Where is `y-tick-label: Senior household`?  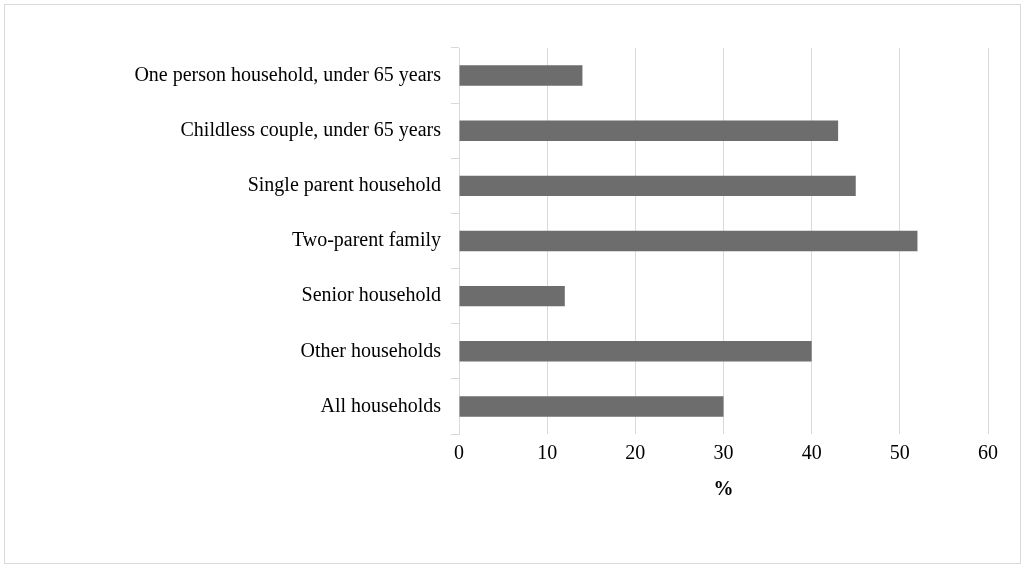
y-tick-label: Senior household is located at coordinates (371, 294).